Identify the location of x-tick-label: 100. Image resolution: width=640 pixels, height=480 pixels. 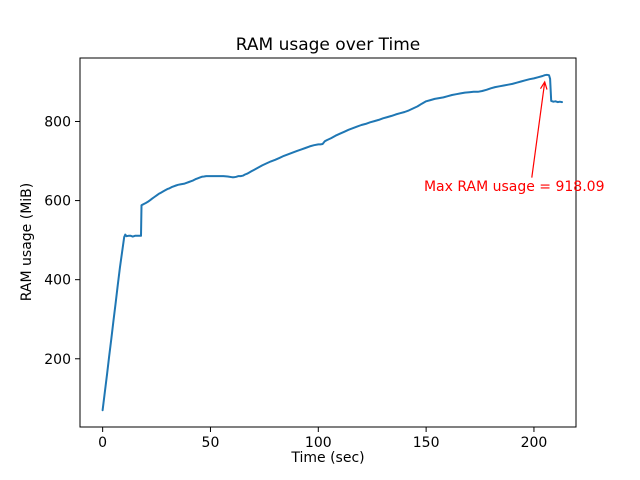
(318, 443).